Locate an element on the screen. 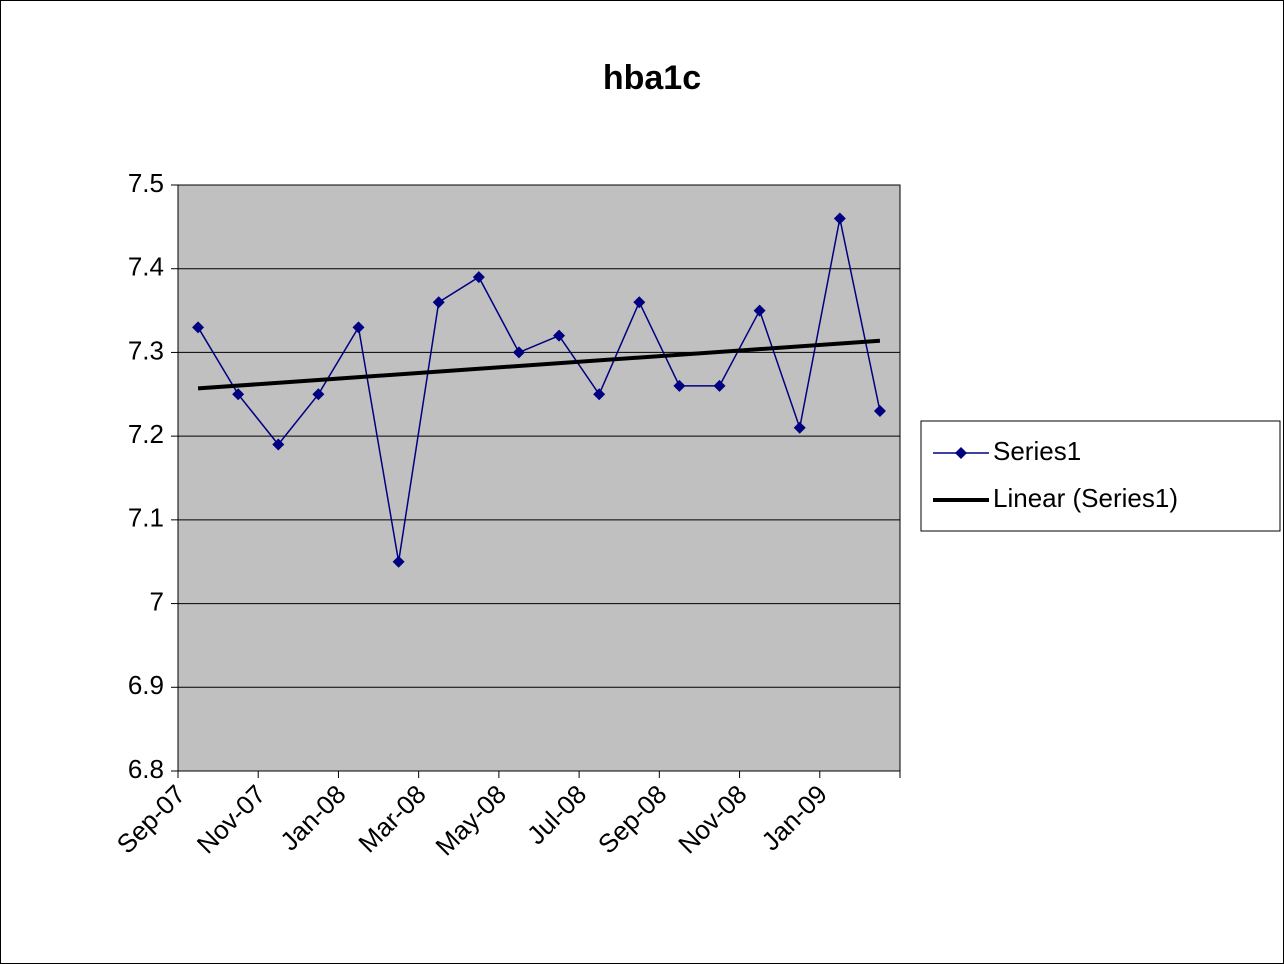 This screenshot has width=1284, height=964. legend-label: Linear (Series1) is located at coordinates (1085, 498).